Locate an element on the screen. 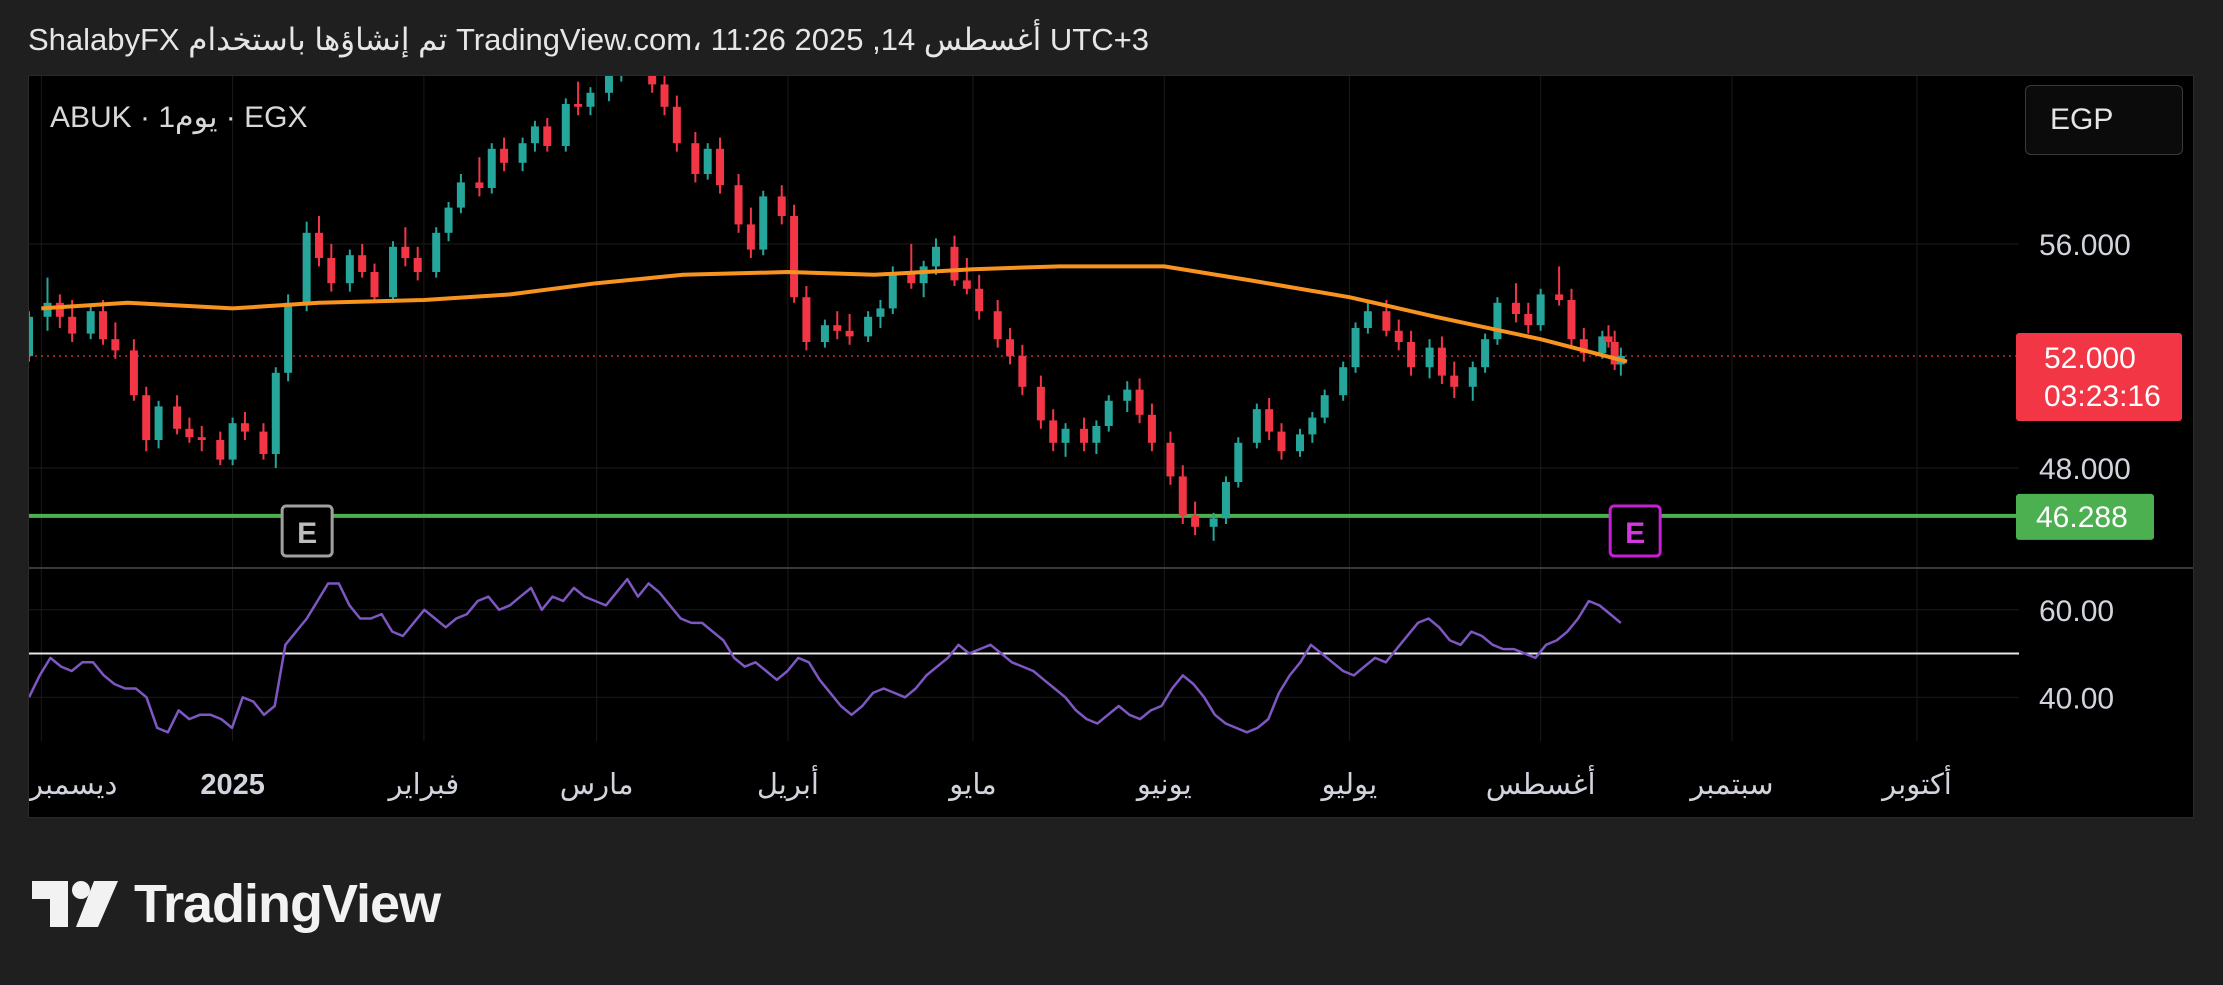  time-axis-label: سبتمبر is located at coordinates (1730, 785).